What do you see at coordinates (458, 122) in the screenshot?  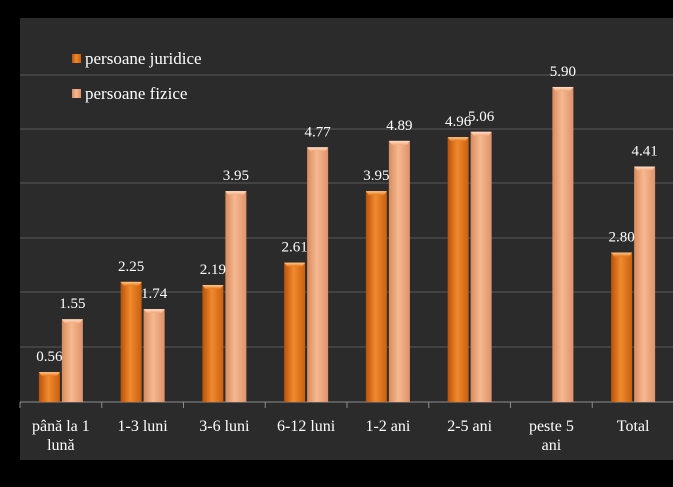 I see `data-label: 4.96` at bounding box center [458, 122].